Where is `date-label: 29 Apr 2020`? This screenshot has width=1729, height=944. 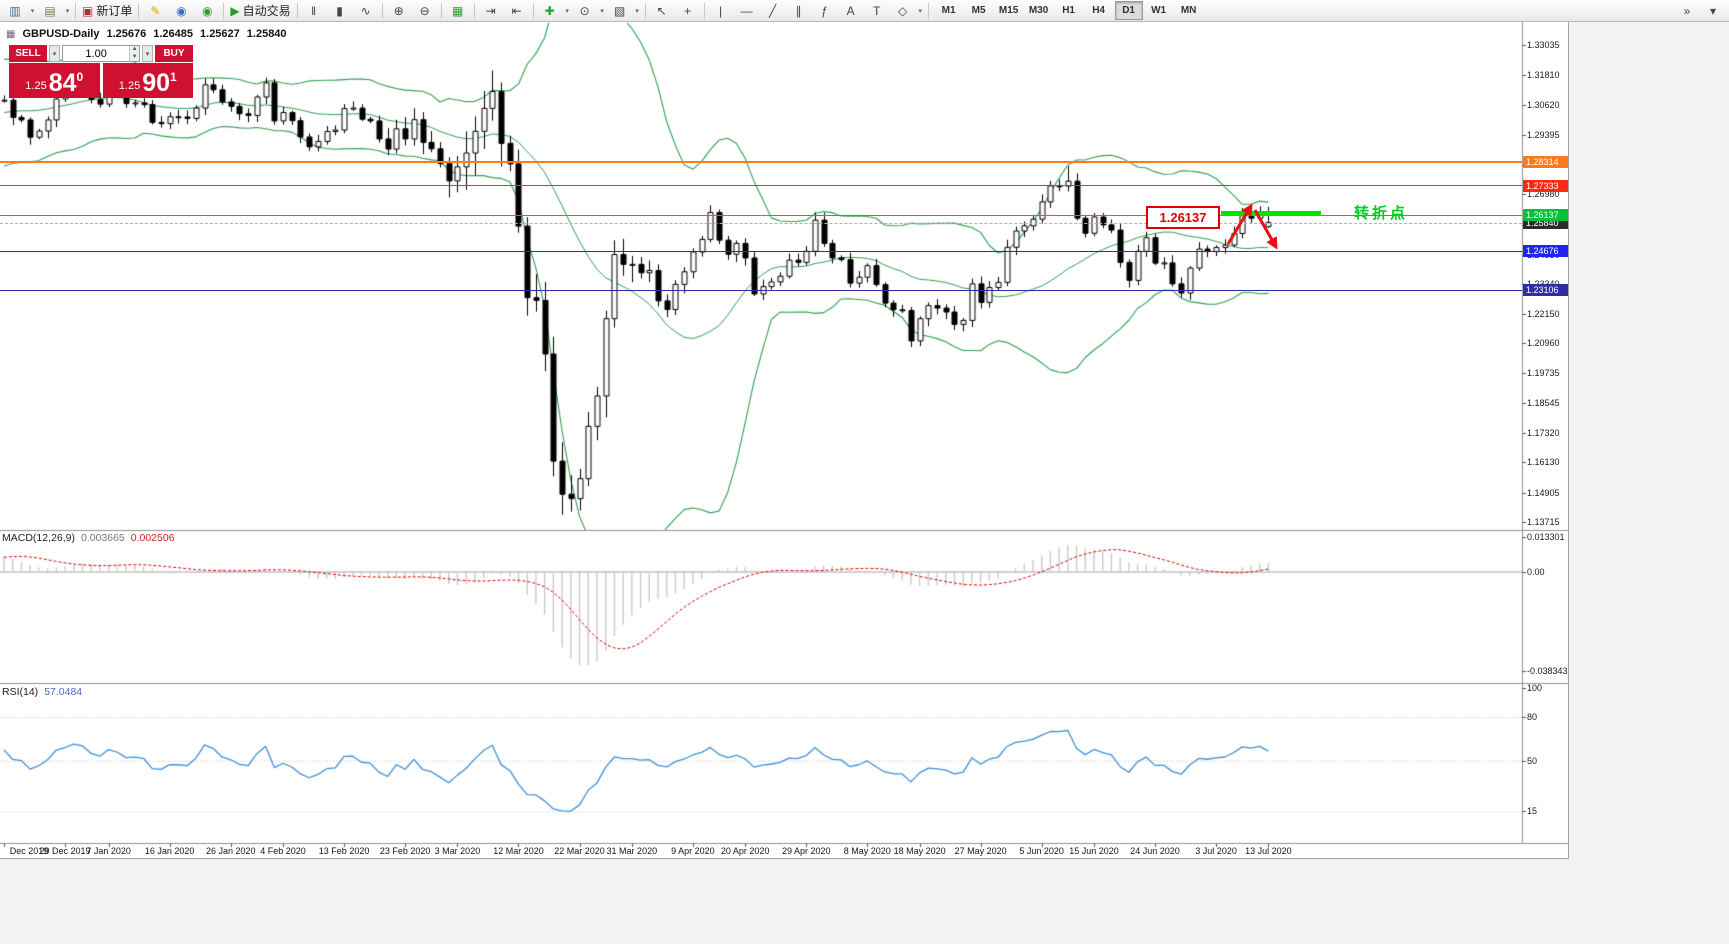
date-label: 29 Apr 2020 is located at coordinates (806, 851).